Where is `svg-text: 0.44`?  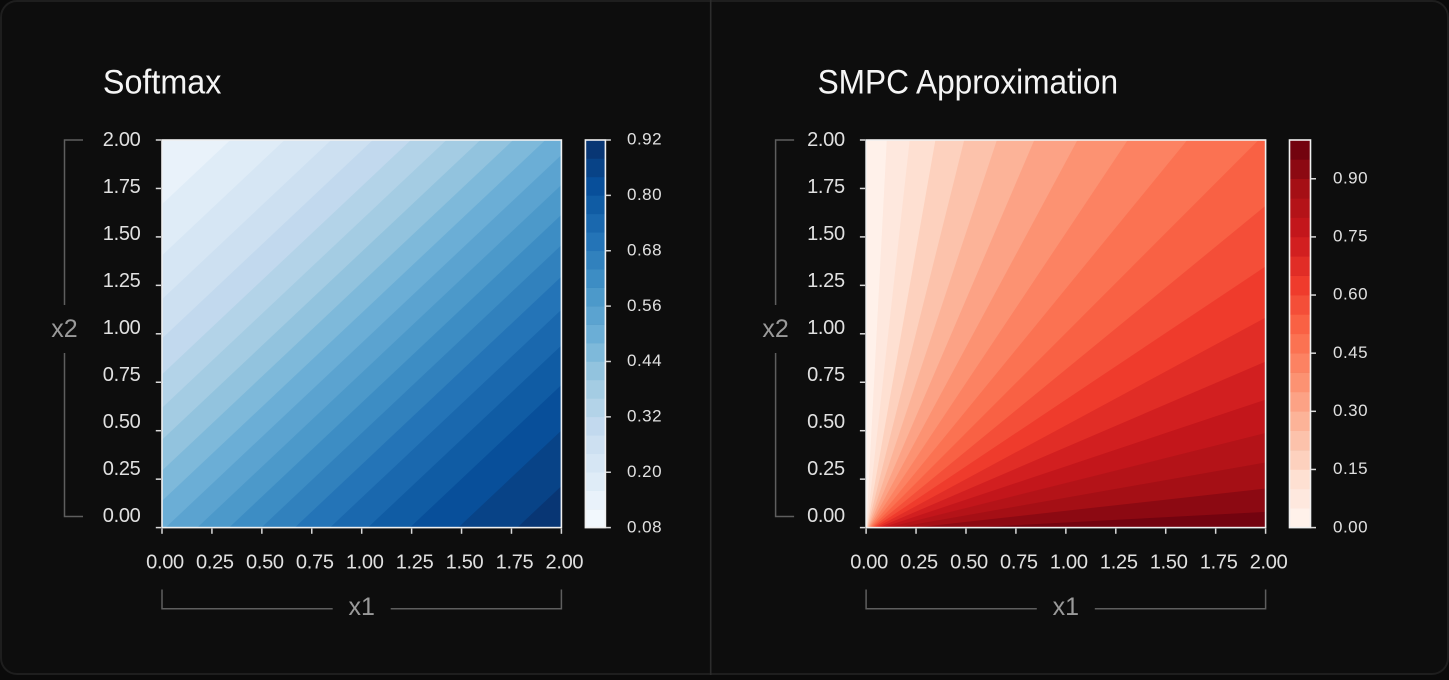
svg-text: 0.44 is located at coordinates (644, 360).